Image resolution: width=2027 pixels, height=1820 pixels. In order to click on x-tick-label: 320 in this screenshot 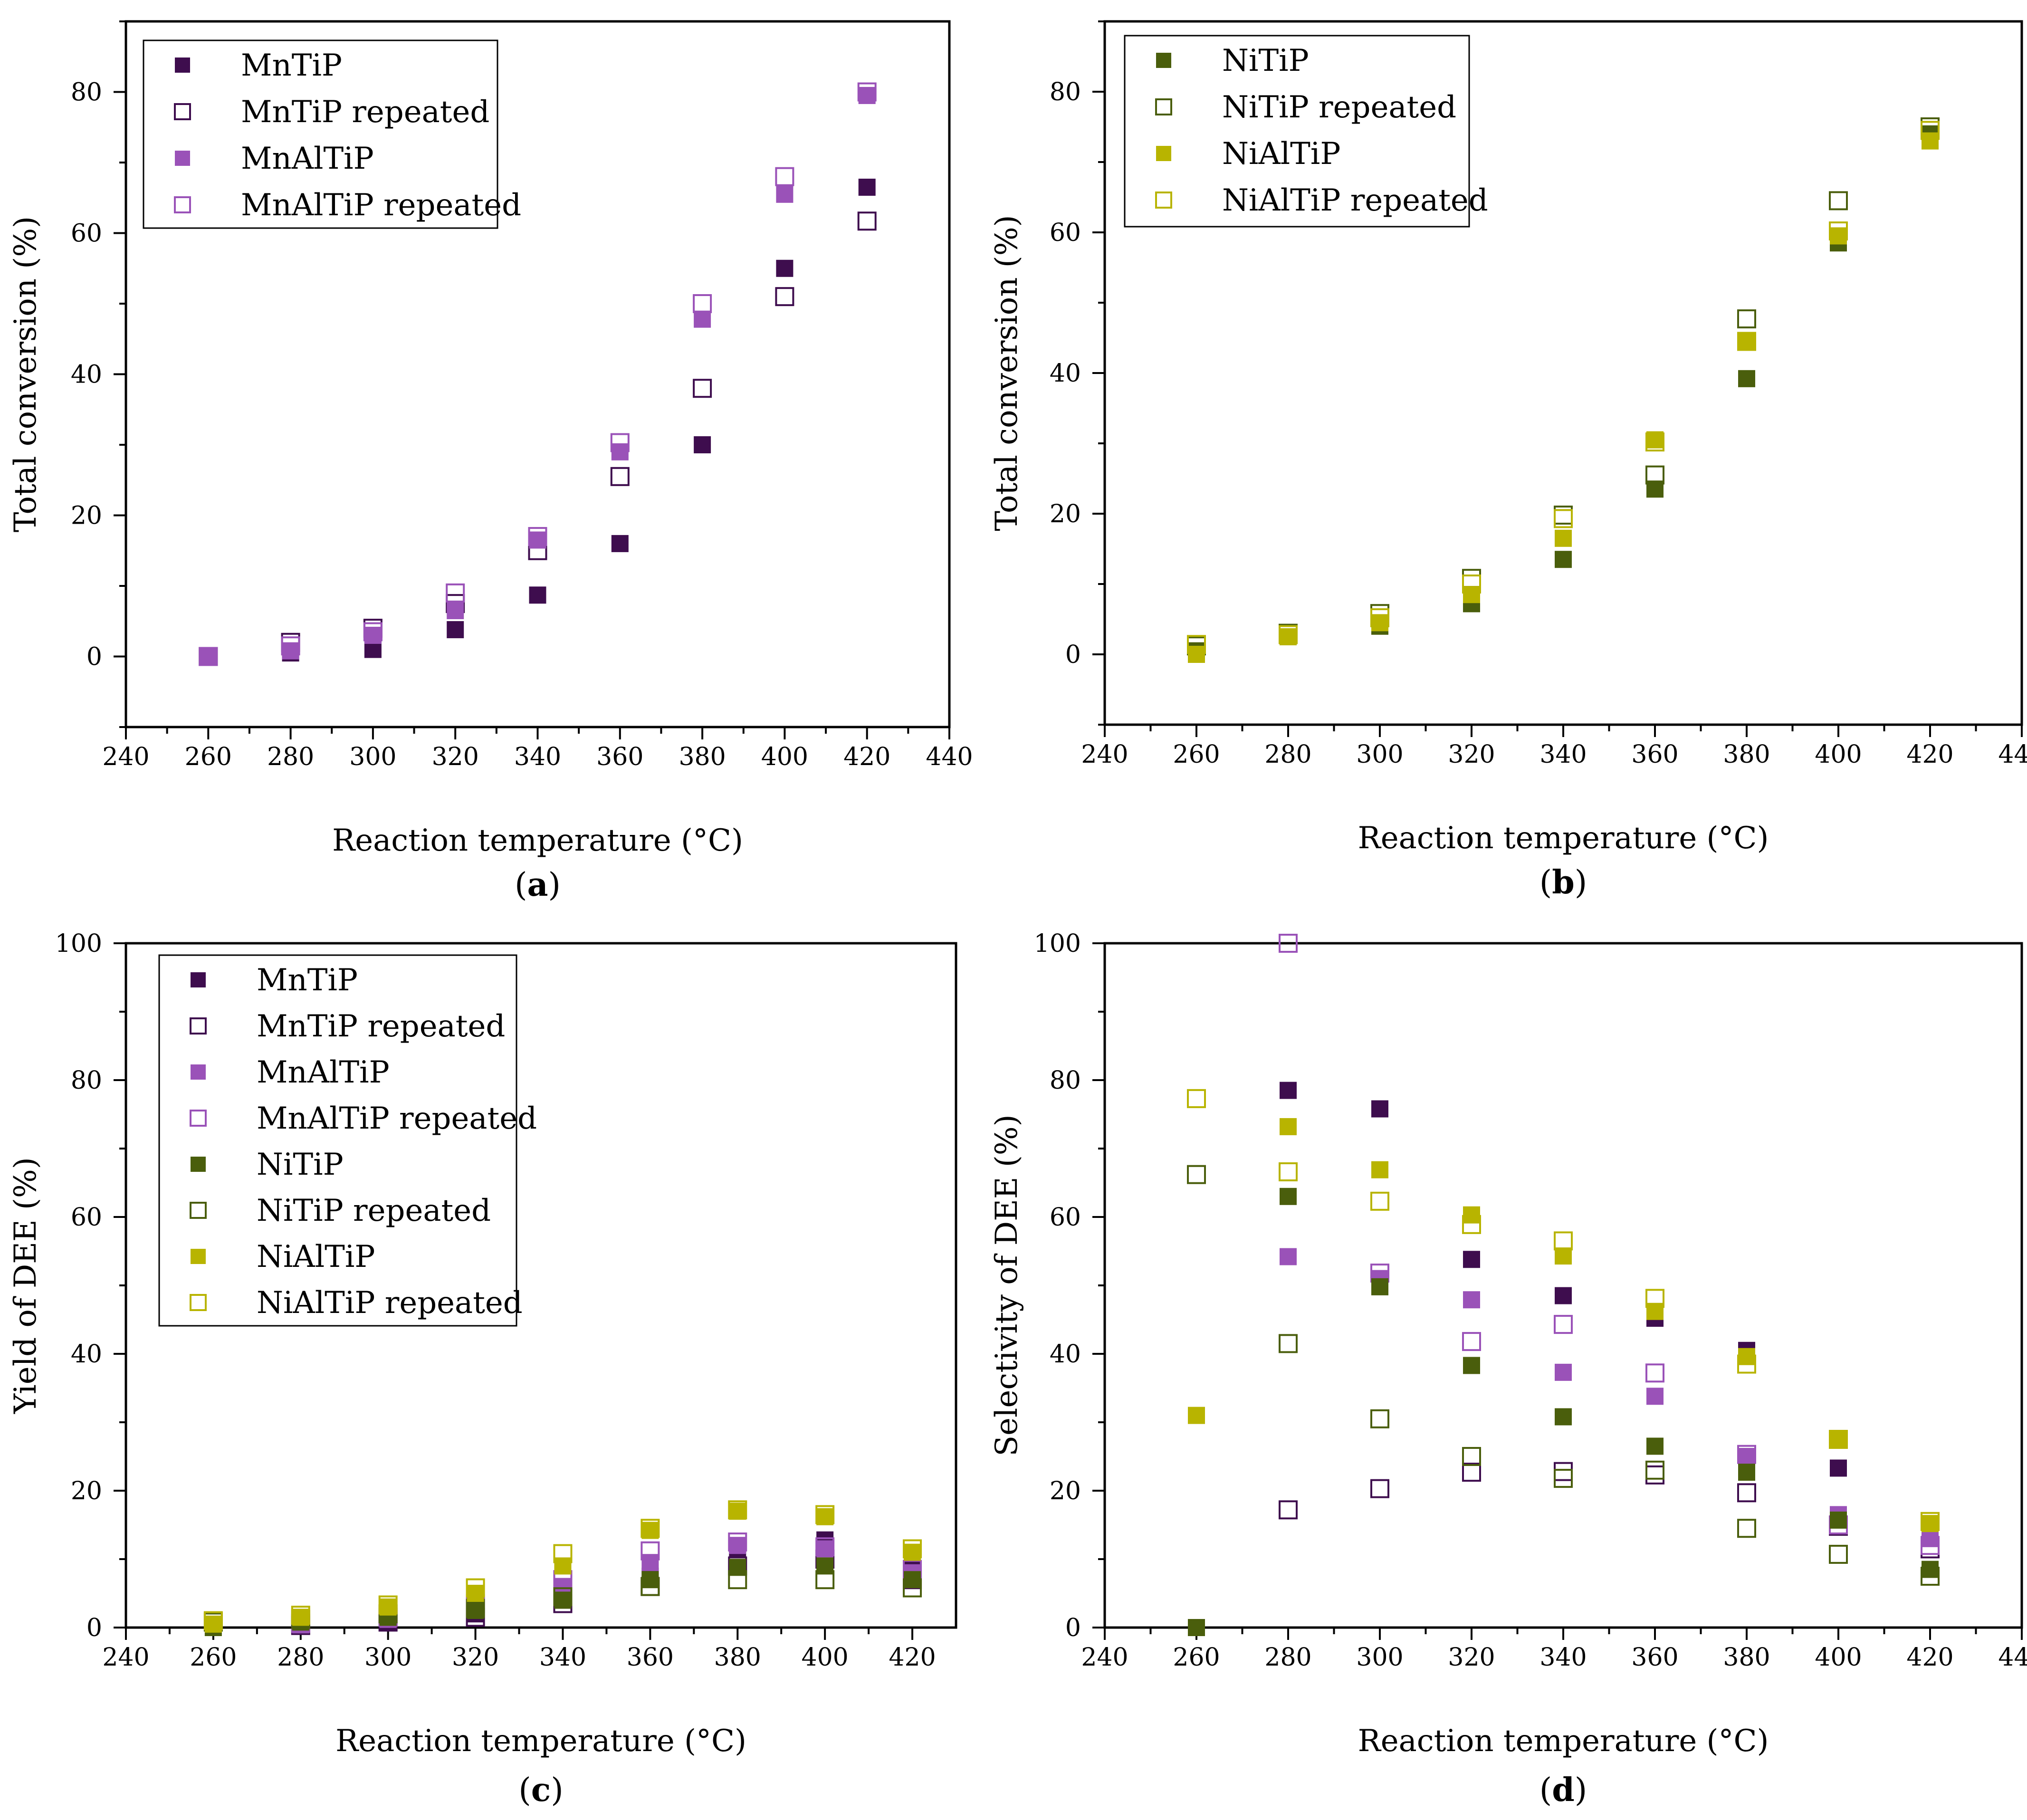, I will do `click(455, 757)`.